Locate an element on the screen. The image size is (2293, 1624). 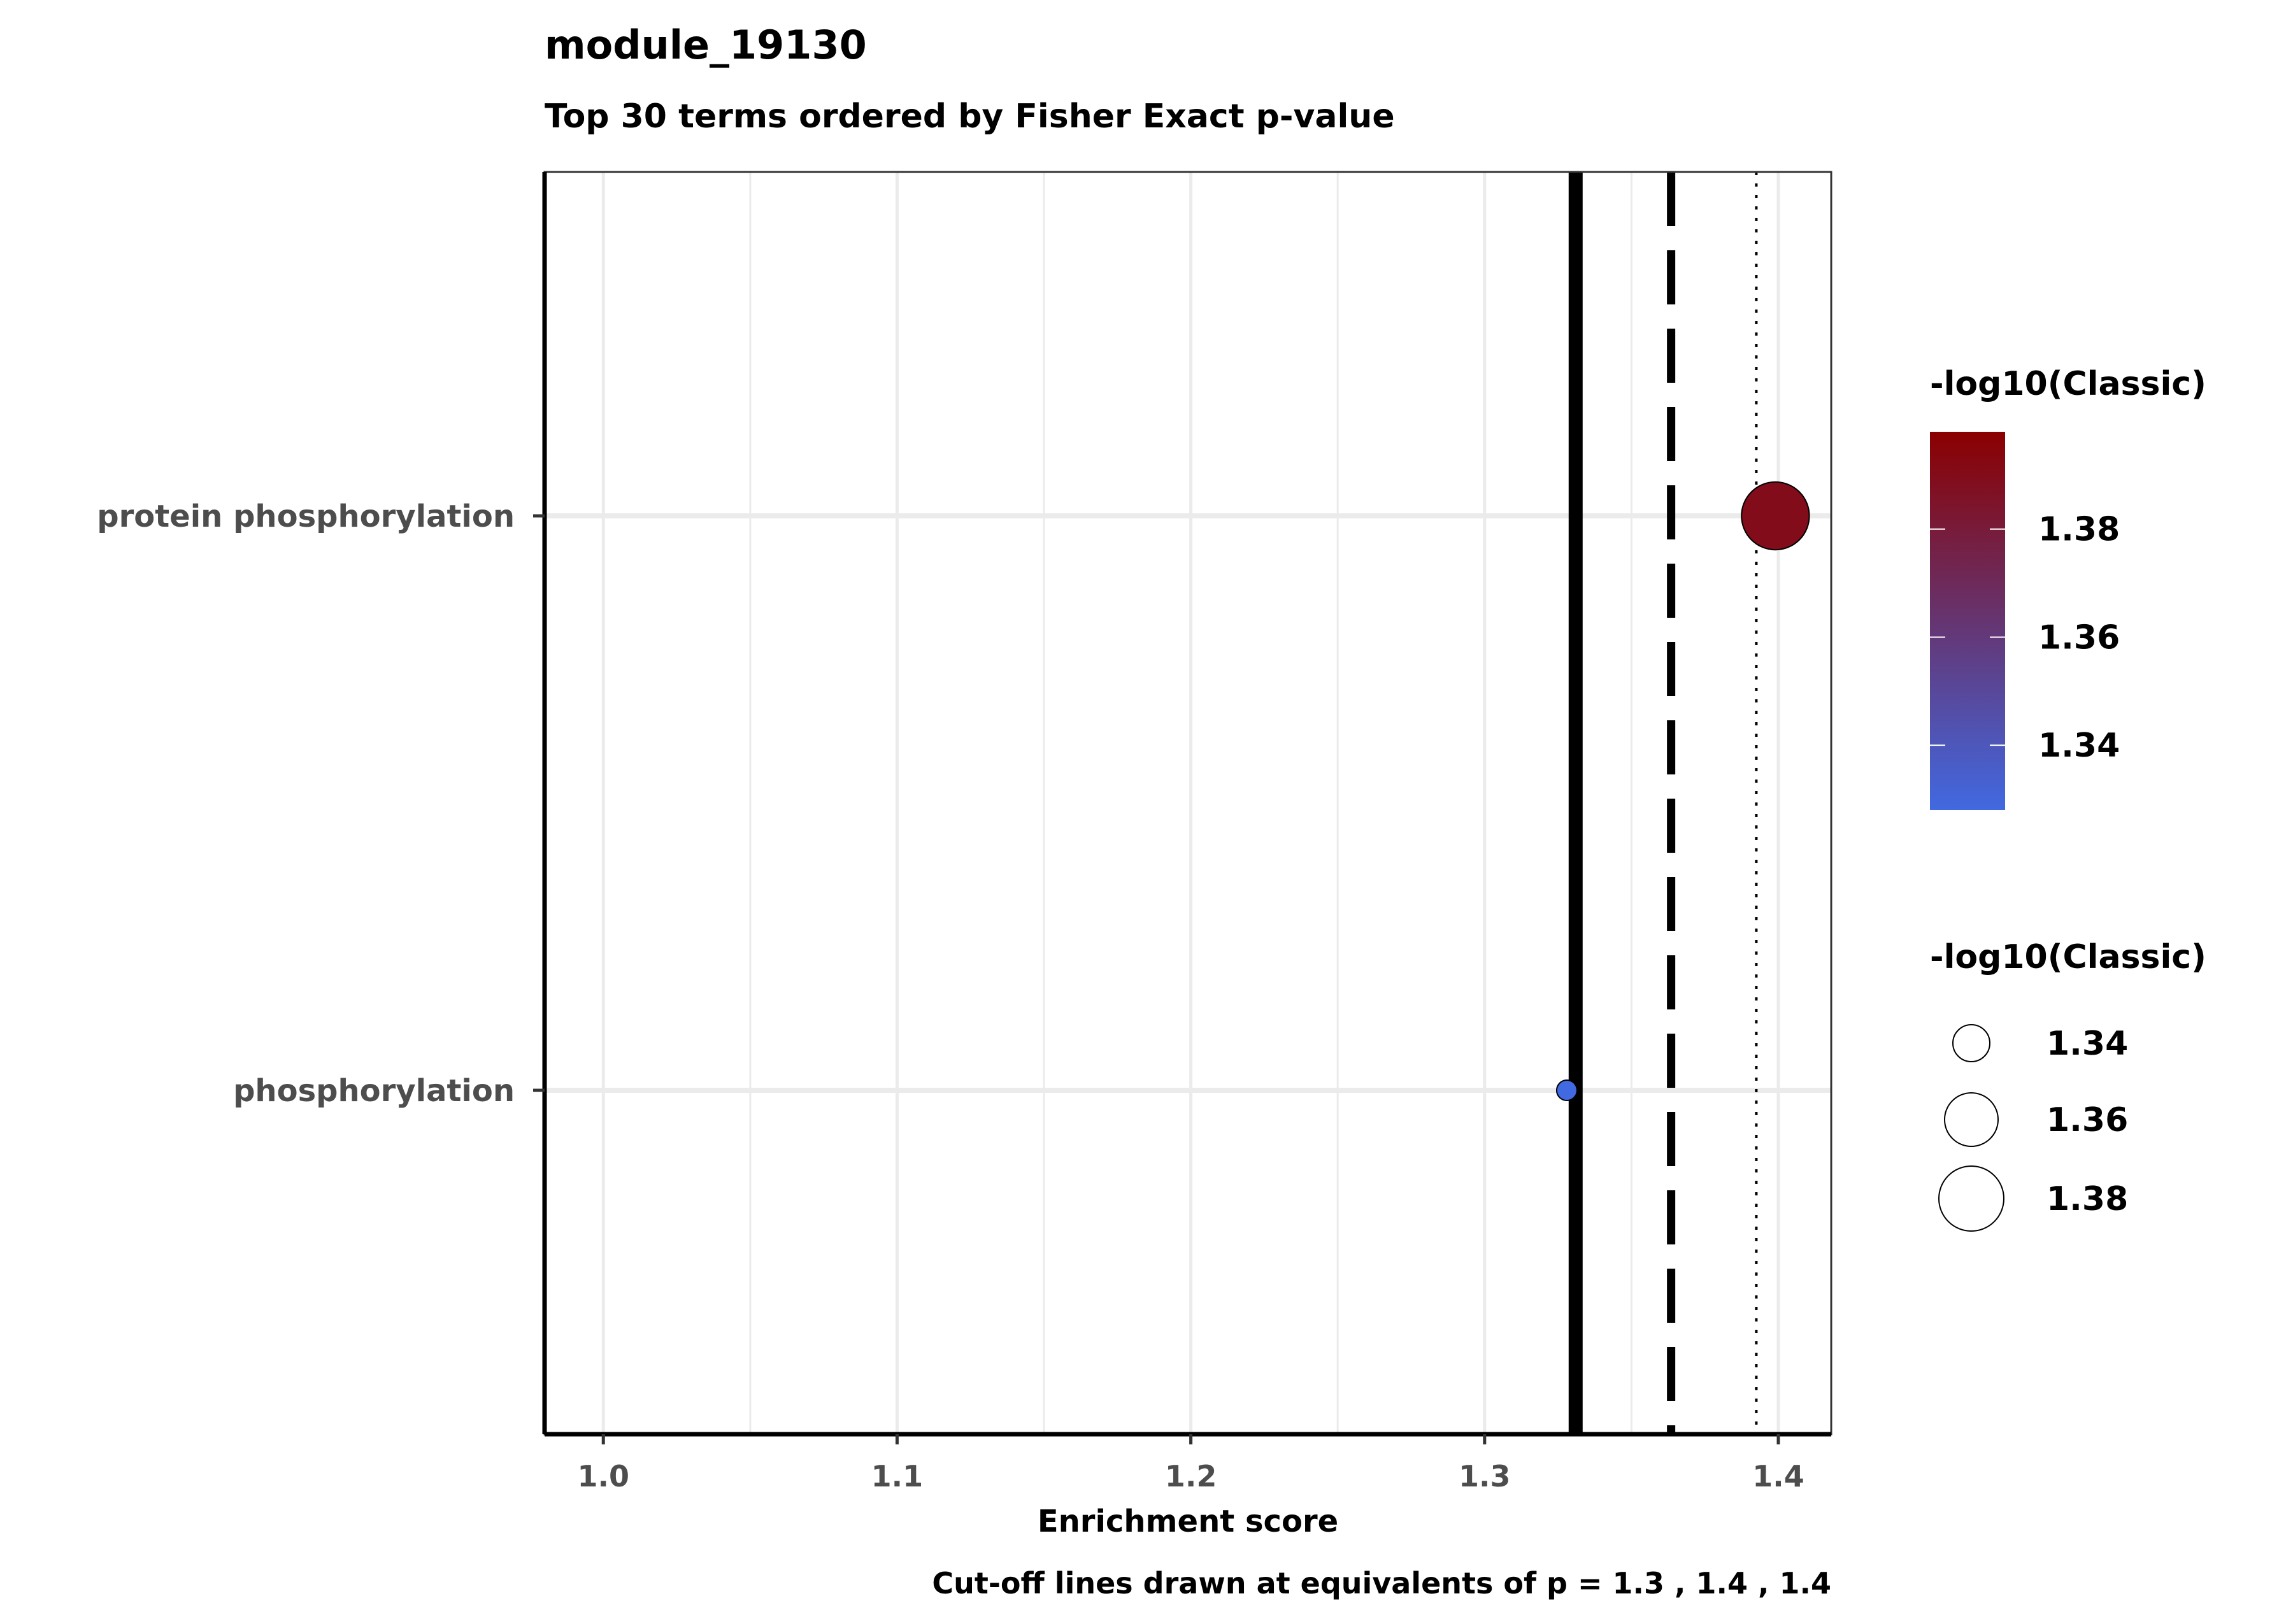
x-tick-label: 1.2 is located at coordinates (1191, 1476).